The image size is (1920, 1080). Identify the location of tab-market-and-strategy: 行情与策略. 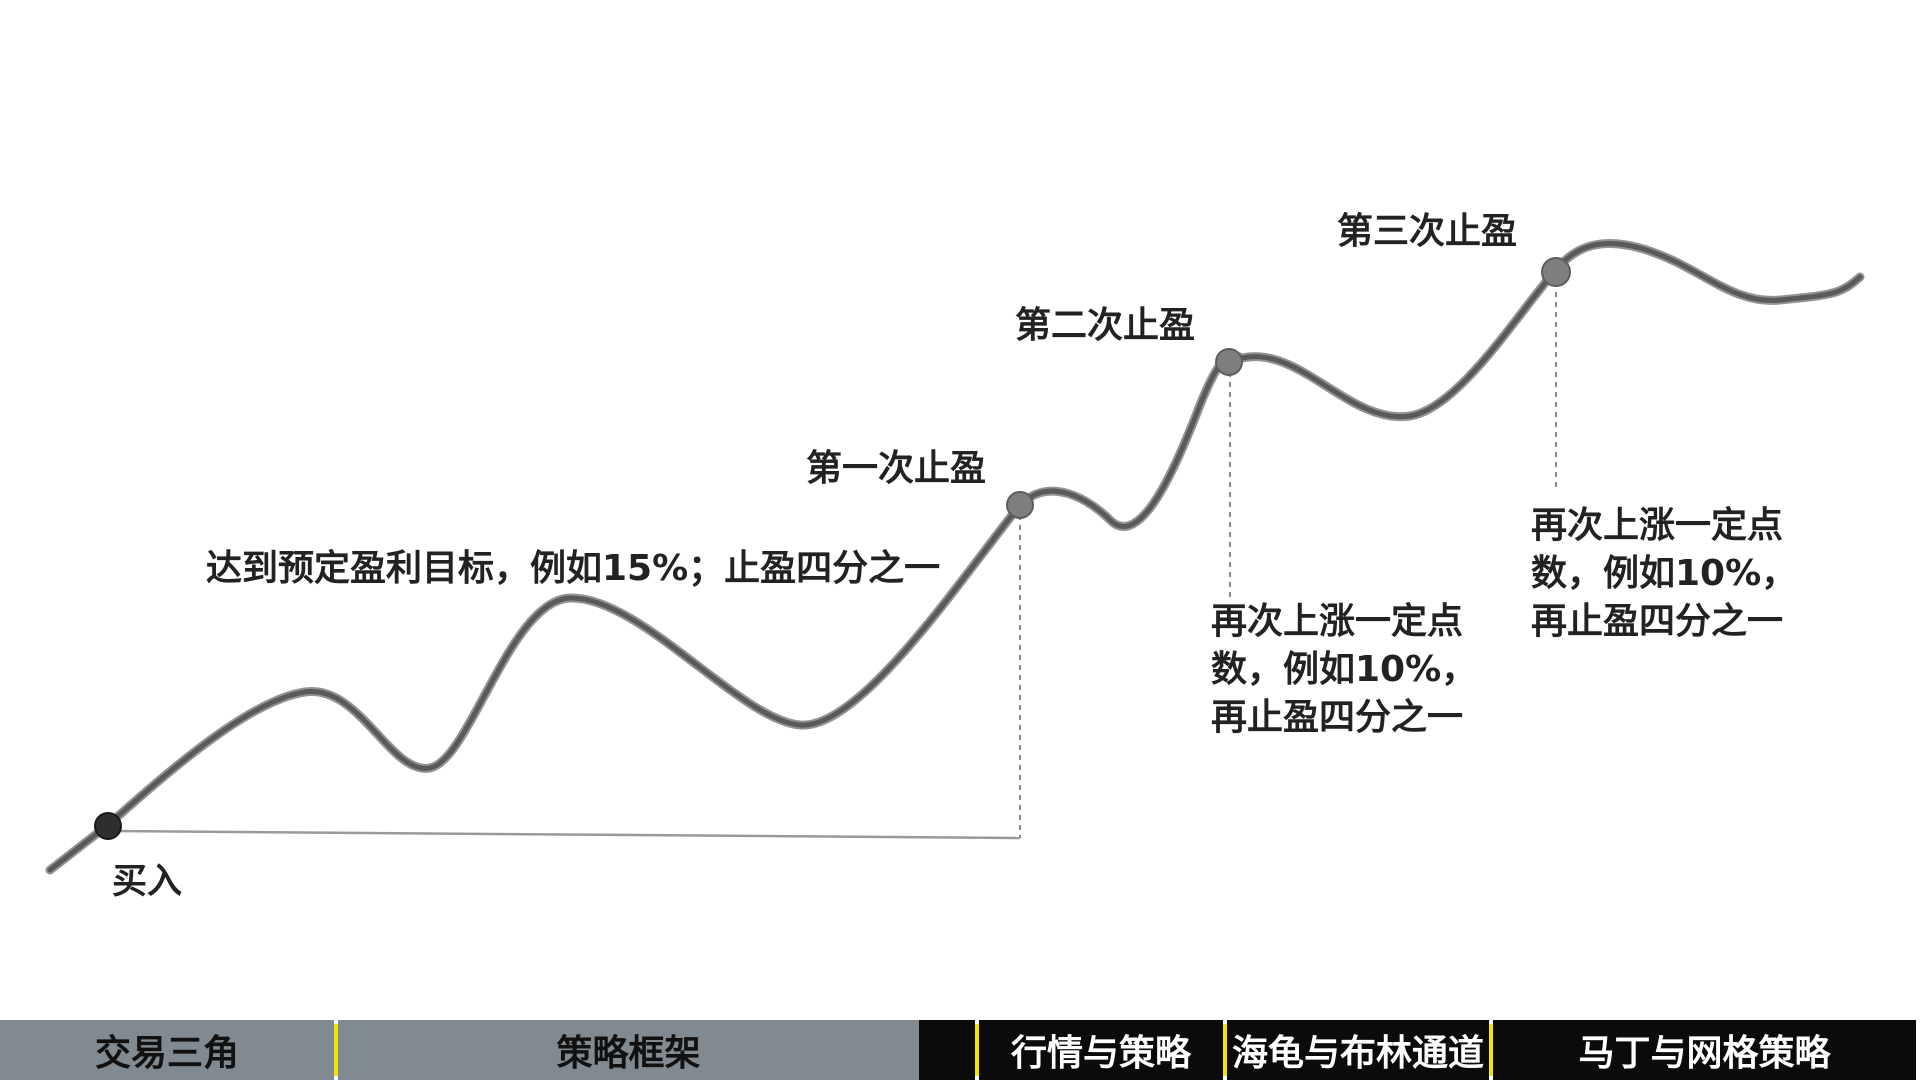
(1101, 1050).